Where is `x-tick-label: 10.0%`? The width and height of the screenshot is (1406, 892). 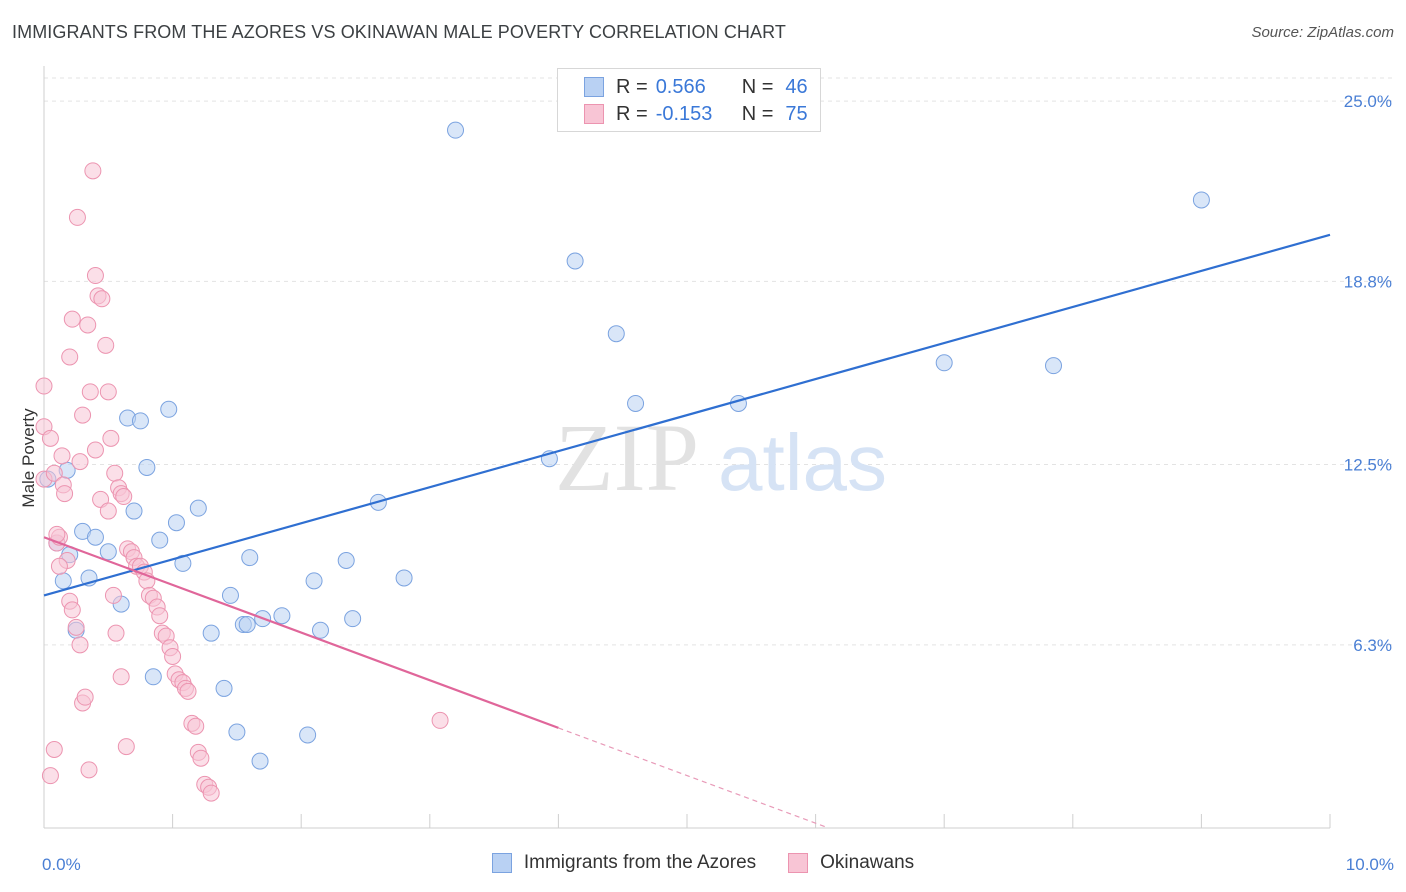 x-tick-label: 10.0% is located at coordinates (1370, 864).